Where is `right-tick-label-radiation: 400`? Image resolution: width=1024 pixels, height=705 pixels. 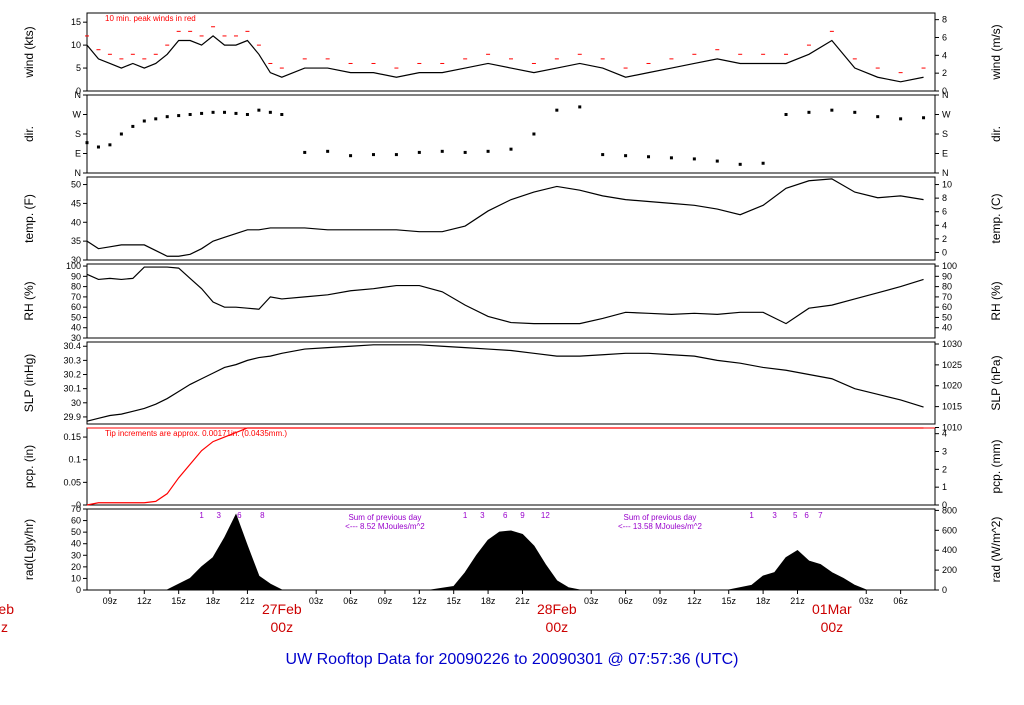 right-tick-label-radiation: 400 is located at coordinates (949, 550).